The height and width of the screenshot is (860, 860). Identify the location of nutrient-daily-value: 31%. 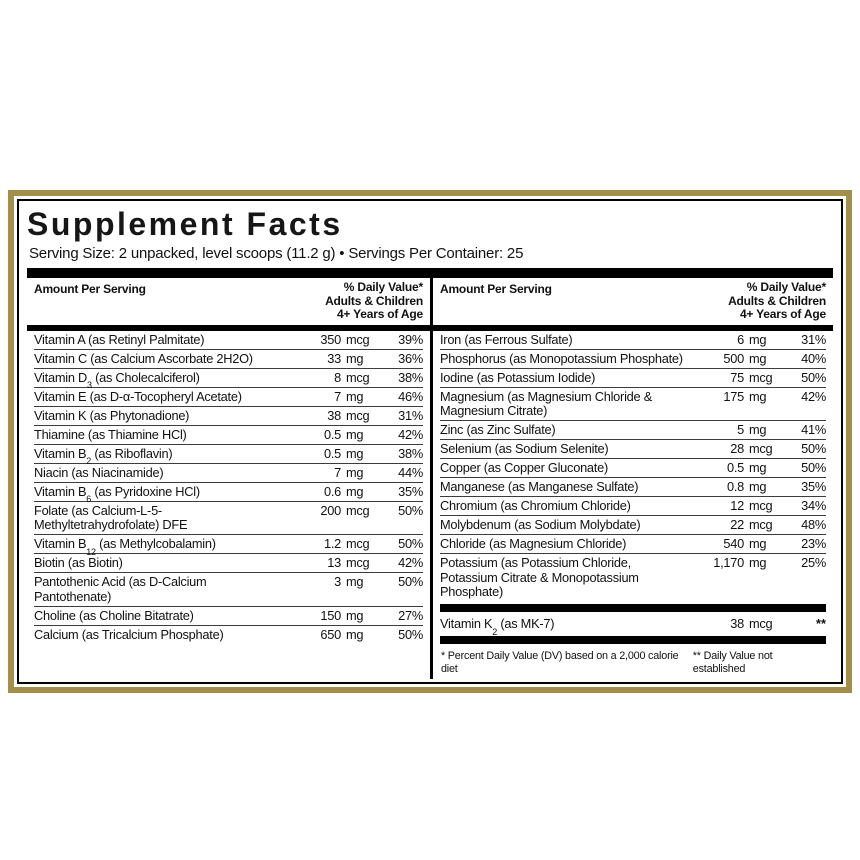
(410, 415).